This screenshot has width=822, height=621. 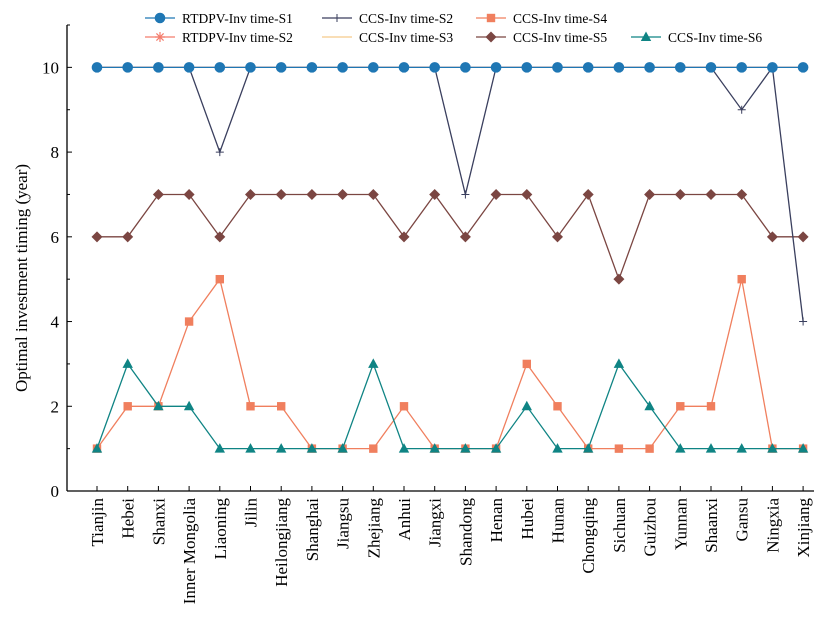 I want to click on x-tick-label: Tianjin, so click(x=97, y=522).